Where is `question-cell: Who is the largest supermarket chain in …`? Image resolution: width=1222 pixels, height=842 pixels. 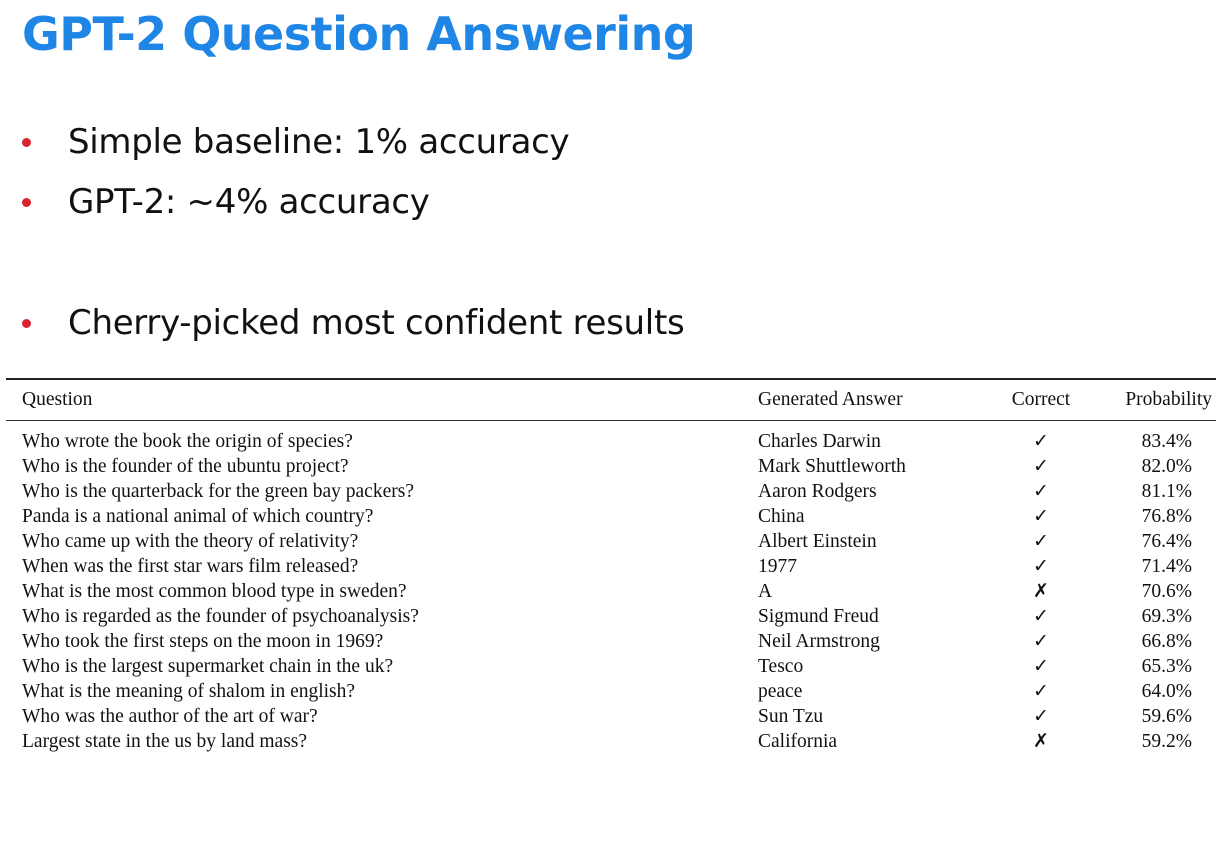 question-cell: Who is the largest supermarket chain in … is located at coordinates (208, 666).